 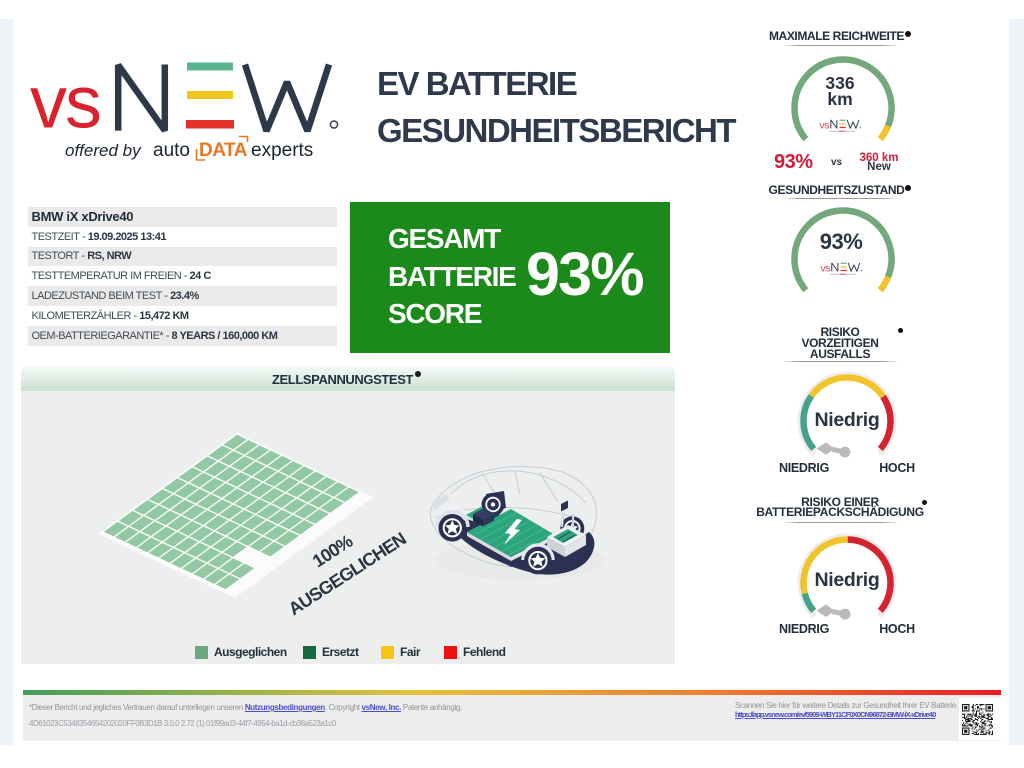 I want to click on svg-text: DATA, so click(x=223, y=150).